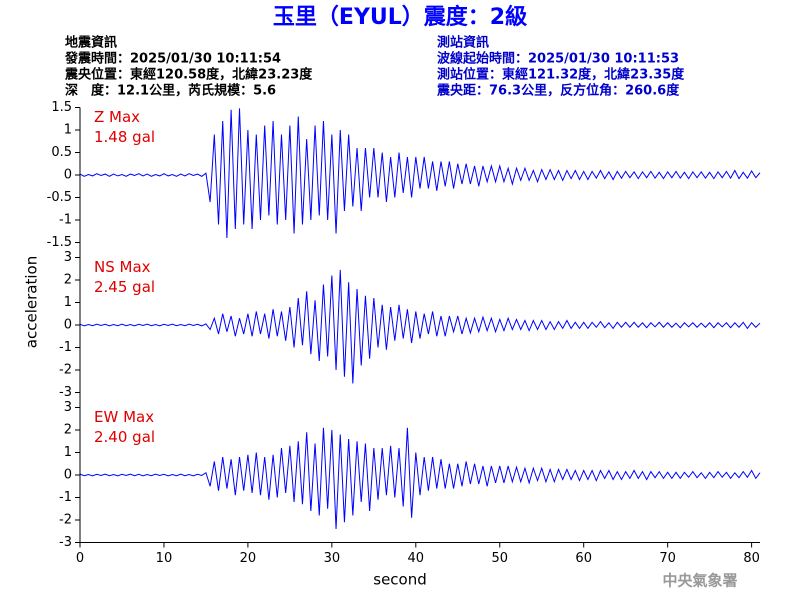  Describe the element at coordinates (61, 152) in the screenshot. I see `y-tick-label: 0.5` at that location.